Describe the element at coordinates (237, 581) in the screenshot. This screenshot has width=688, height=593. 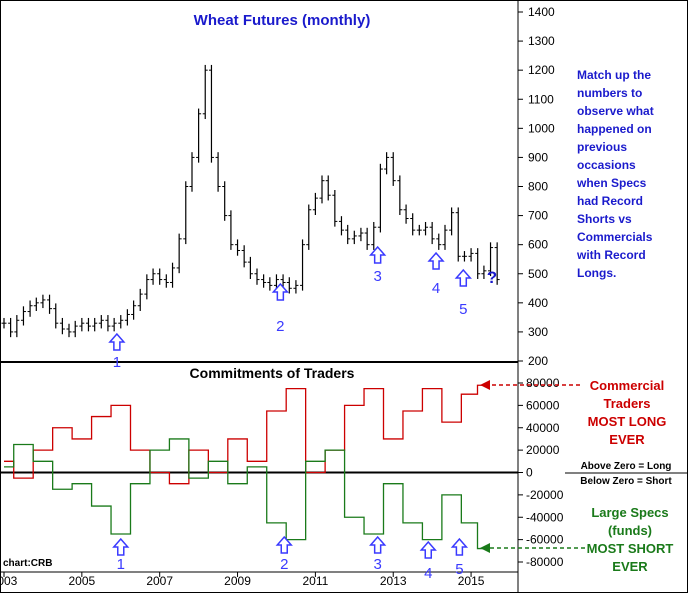
I see `x-tick-label: 2009` at that location.